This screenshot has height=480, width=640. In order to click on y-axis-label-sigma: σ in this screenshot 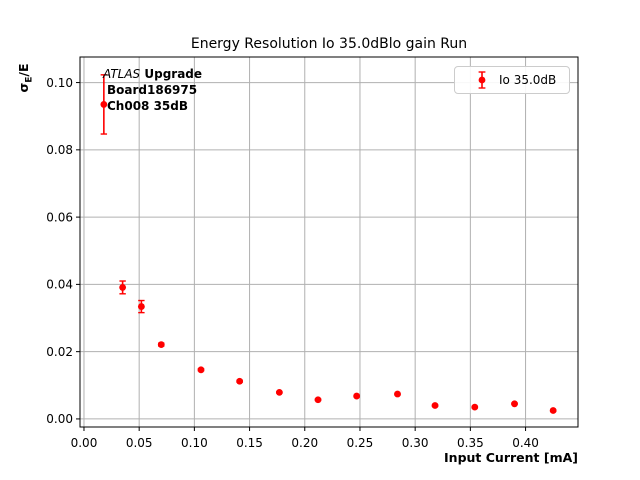, I will do `click(23, 87)`.